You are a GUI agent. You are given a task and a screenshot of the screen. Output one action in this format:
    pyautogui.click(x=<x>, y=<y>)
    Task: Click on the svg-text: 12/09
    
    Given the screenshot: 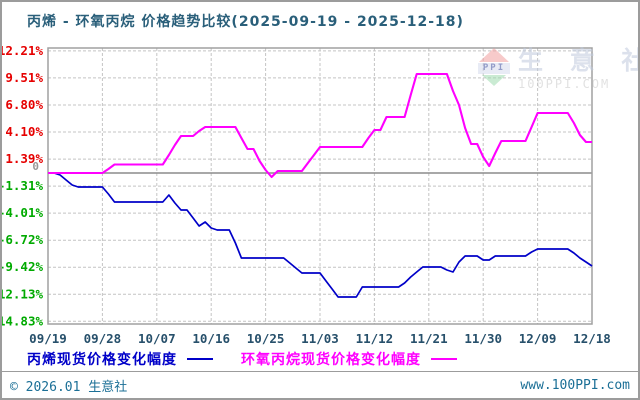 What is the action you would take?
    pyautogui.click(x=538, y=338)
    